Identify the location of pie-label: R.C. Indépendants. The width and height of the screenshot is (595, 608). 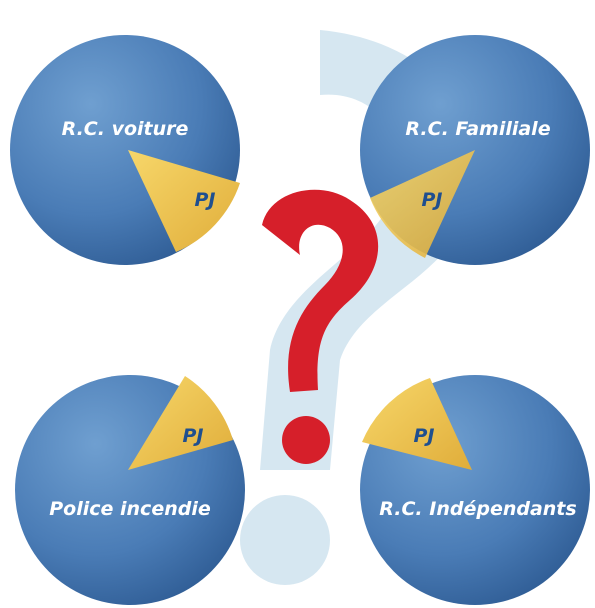
(477, 509).